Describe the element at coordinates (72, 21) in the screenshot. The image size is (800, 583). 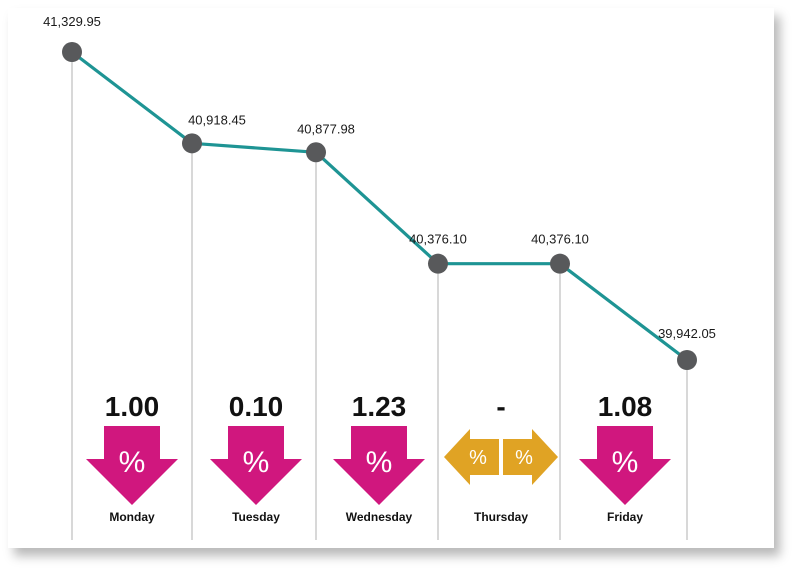
I see `data-point-label: 41,329.95` at that location.